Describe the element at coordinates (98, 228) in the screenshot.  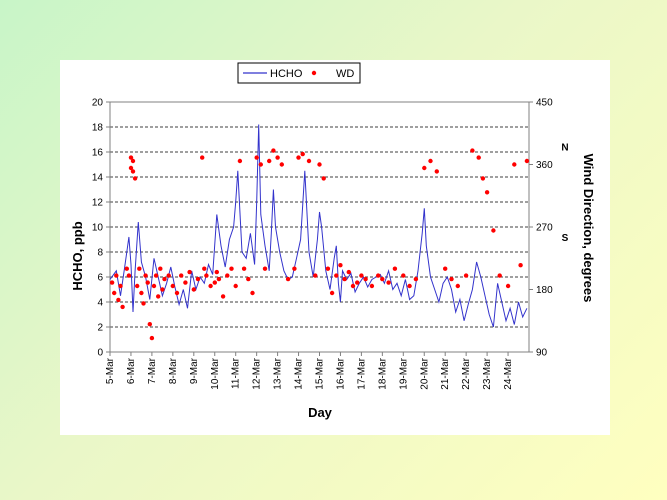
I see `y-tick-label: 10` at that location.